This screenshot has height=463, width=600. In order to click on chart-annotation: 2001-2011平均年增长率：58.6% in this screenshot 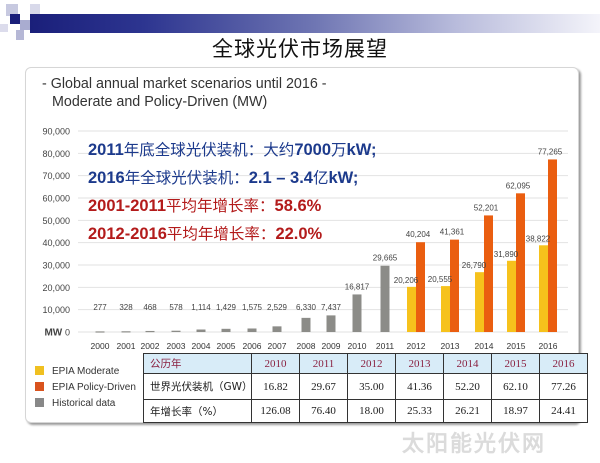, I will do `click(204, 205)`.